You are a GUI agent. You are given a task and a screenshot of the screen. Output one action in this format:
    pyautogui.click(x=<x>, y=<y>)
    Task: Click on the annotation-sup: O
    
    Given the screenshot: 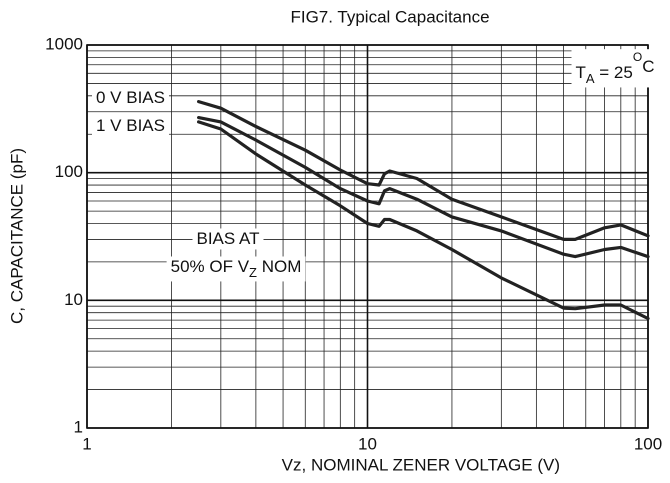 What is the action you would take?
    pyautogui.click(x=637, y=57)
    